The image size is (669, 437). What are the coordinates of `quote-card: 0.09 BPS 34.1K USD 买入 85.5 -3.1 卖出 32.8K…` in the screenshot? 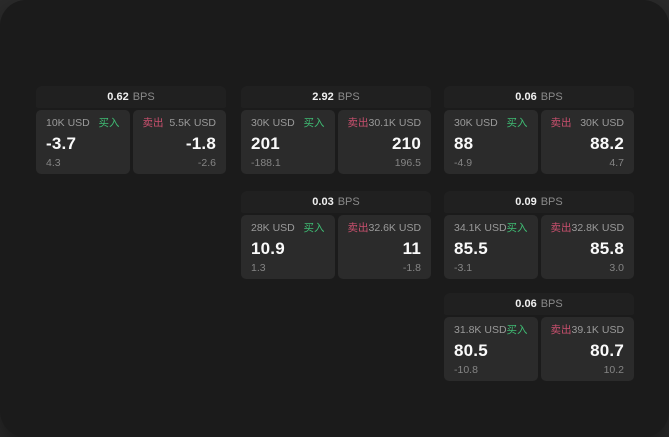 It's located at (539, 235).